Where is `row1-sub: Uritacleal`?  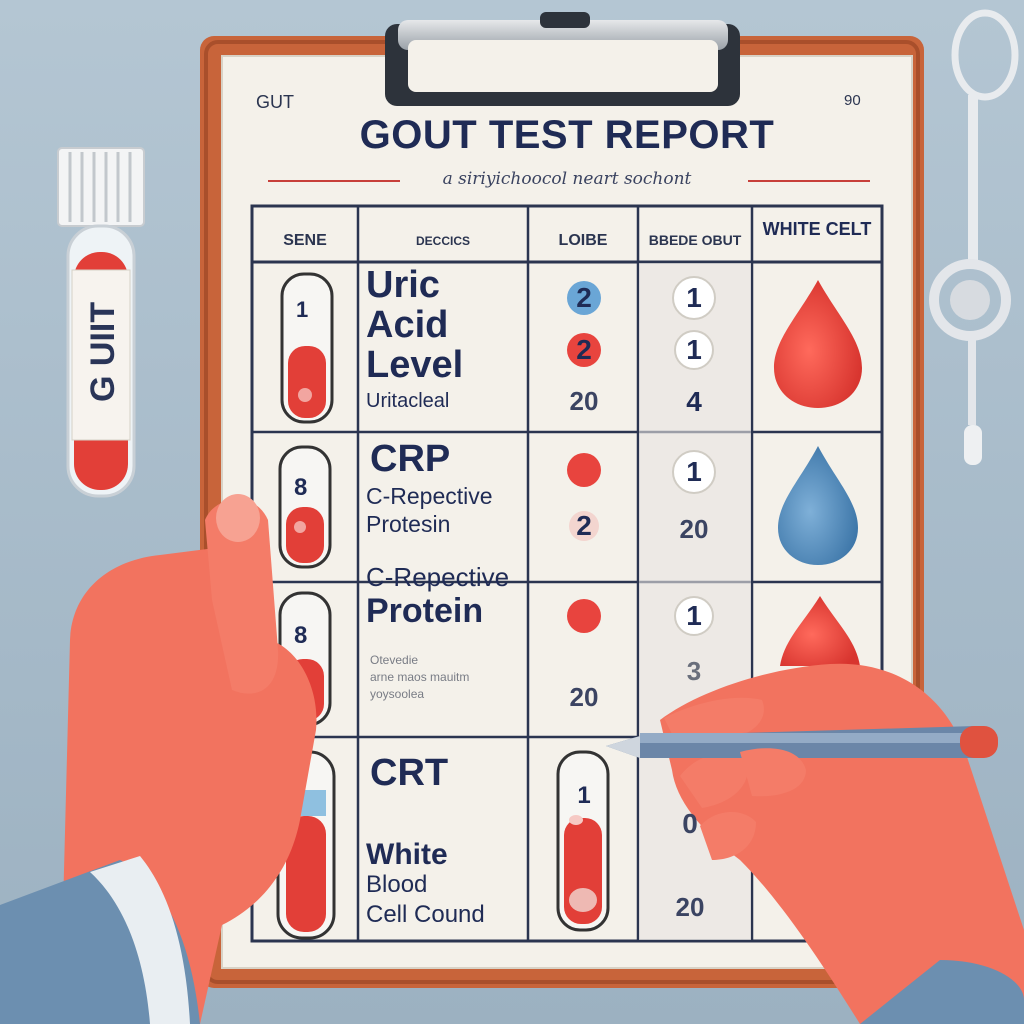 row1-sub: Uritacleal is located at coordinates (408, 401).